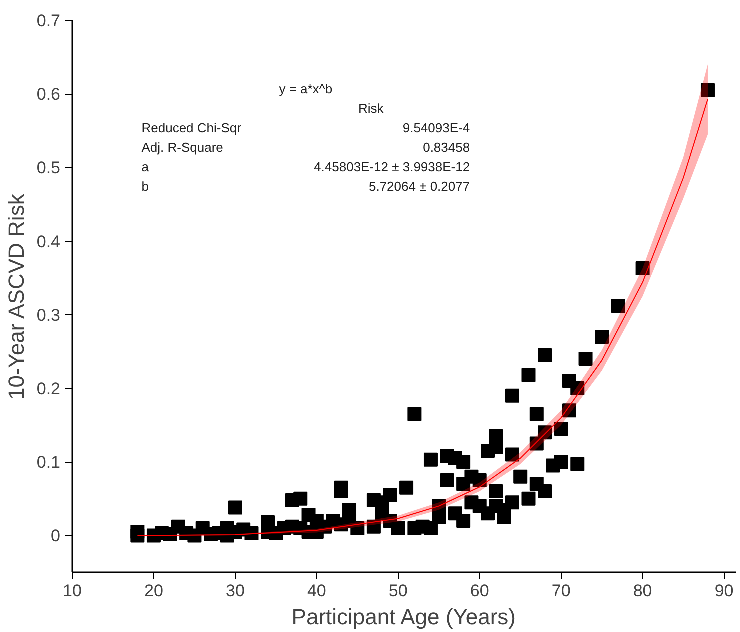 This screenshot has height=632, width=740. Describe the element at coordinates (48, 242) in the screenshot. I see `y-tick-label: 0.4` at that location.